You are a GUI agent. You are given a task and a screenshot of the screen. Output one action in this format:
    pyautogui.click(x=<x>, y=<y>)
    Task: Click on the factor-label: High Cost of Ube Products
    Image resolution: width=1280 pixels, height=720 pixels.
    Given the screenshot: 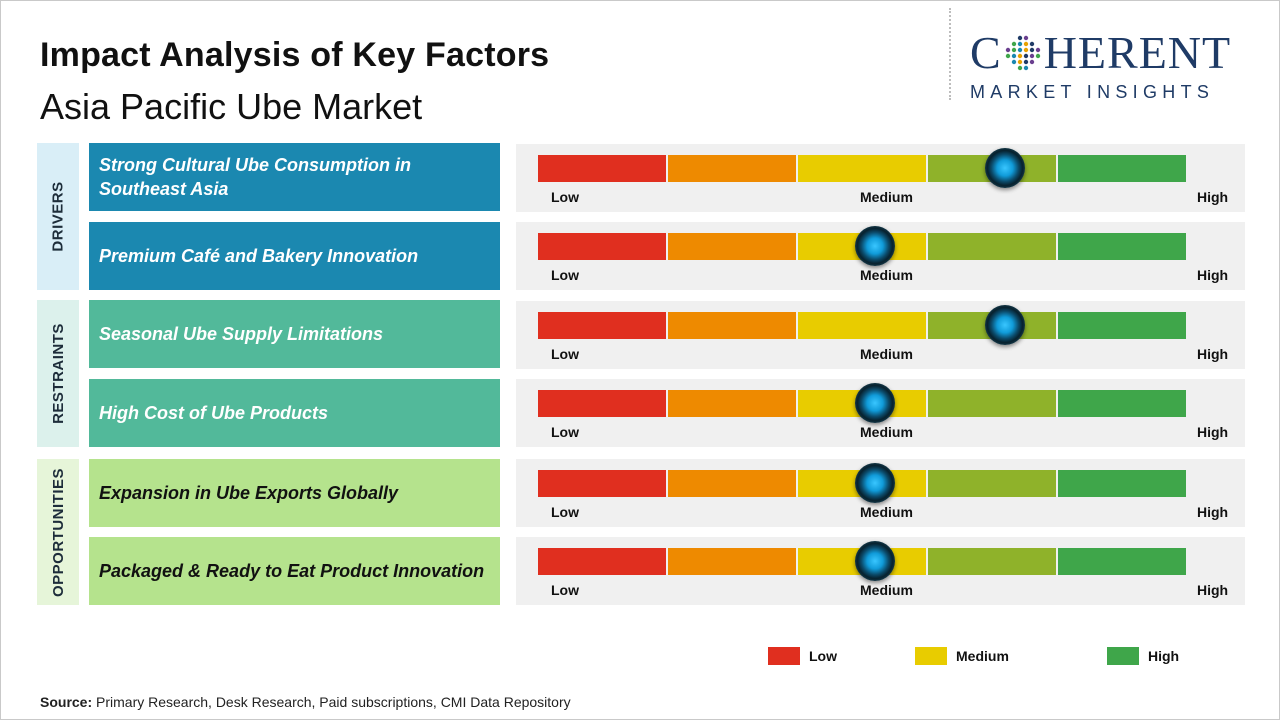 What is the action you would take?
    pyautogui.click(x=213, y=413)
    